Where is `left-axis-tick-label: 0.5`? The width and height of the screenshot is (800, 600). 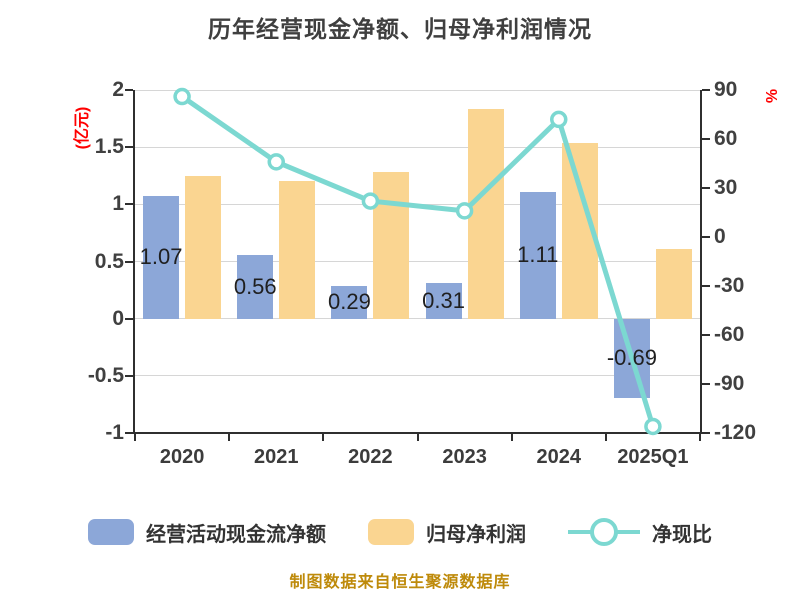
left-axis-tick-label: 0.5 is located at coordinates (109, 261).